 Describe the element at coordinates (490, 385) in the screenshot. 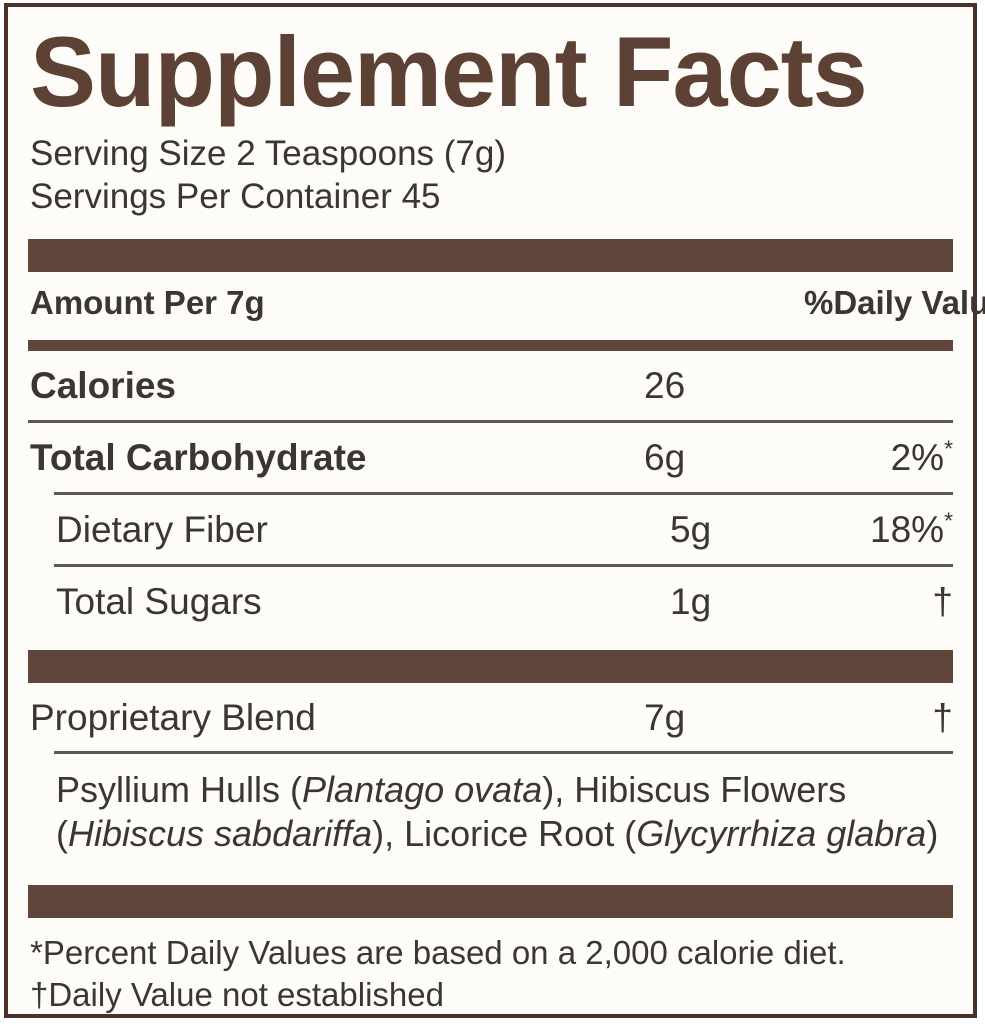

I see `table-row-calories: Calories 26` at that location.